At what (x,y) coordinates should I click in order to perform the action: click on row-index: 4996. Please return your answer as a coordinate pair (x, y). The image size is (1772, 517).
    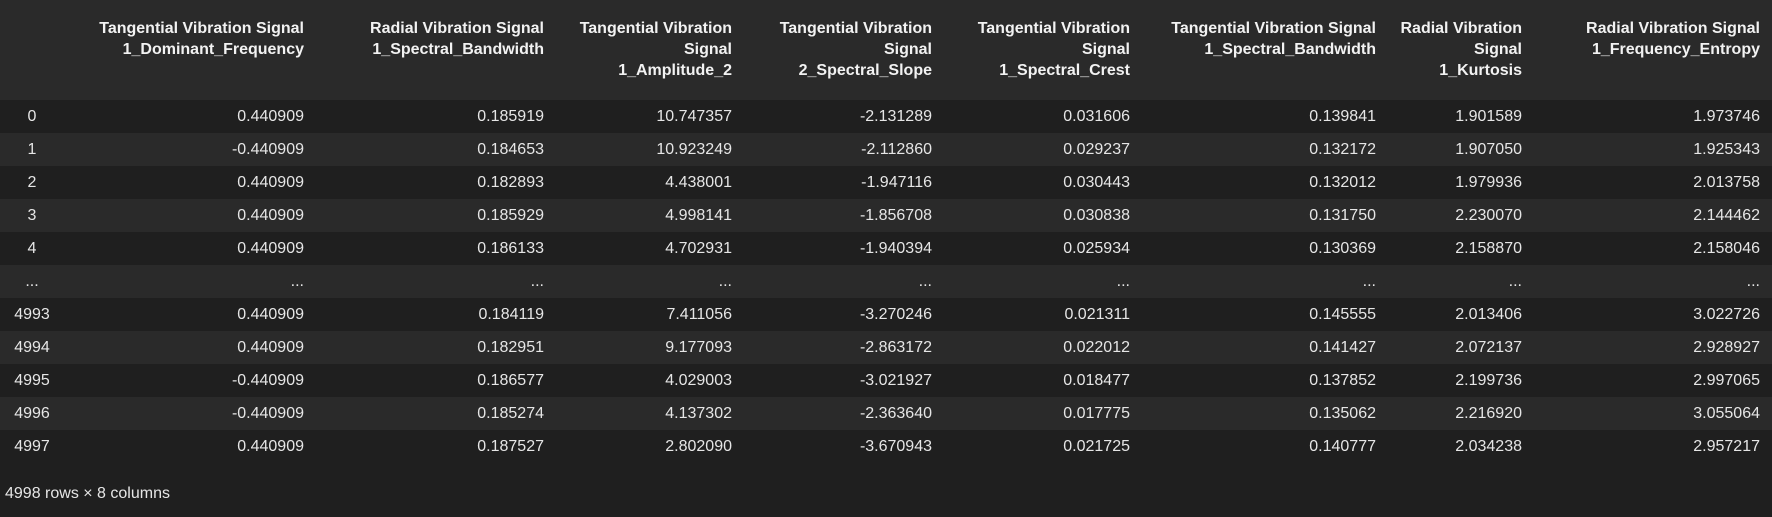
    Looking at the image, I should click on (32, 413).